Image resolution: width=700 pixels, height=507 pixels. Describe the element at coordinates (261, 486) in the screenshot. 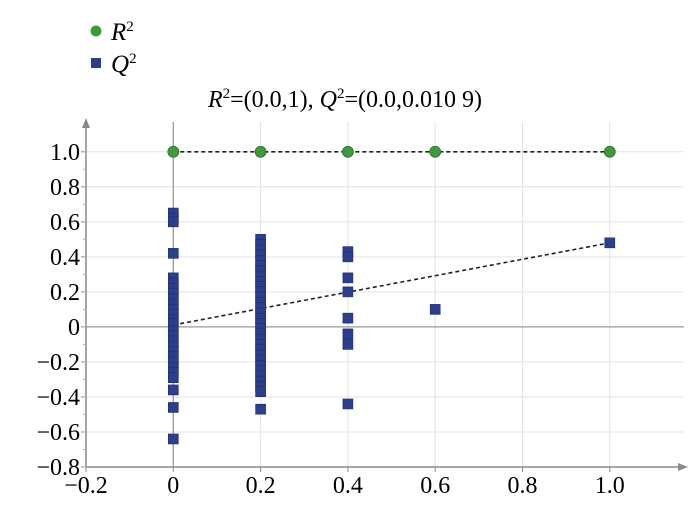

I see `x-tick-label: 0.2` at that location.